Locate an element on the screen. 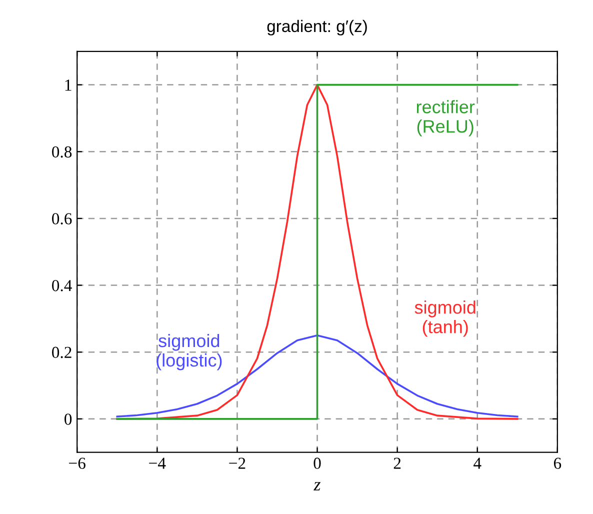  x-tick-label: 2 is located at coordinates (397, 463).